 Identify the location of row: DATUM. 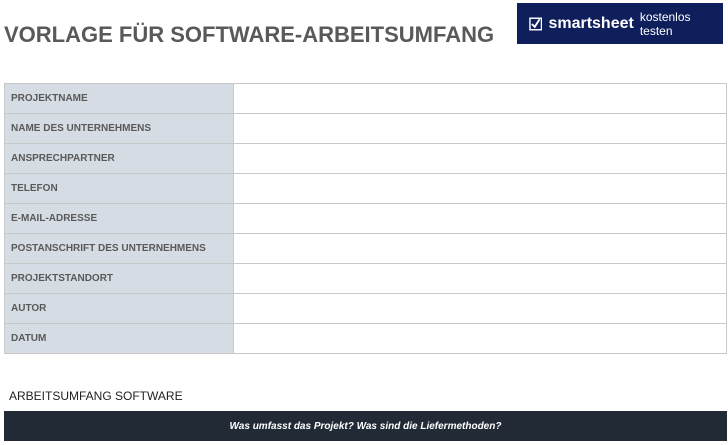
(365, 338).